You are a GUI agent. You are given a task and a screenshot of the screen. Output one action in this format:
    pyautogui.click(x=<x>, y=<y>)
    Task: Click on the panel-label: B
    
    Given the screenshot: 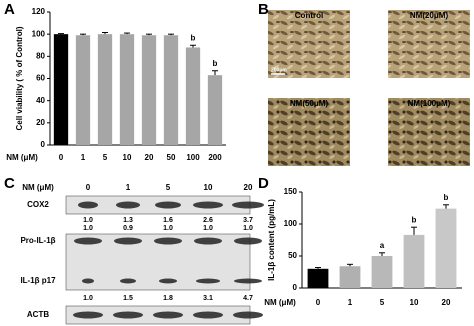 What is the action you would take?
    pyautogui.click(x=263, y=9)
    